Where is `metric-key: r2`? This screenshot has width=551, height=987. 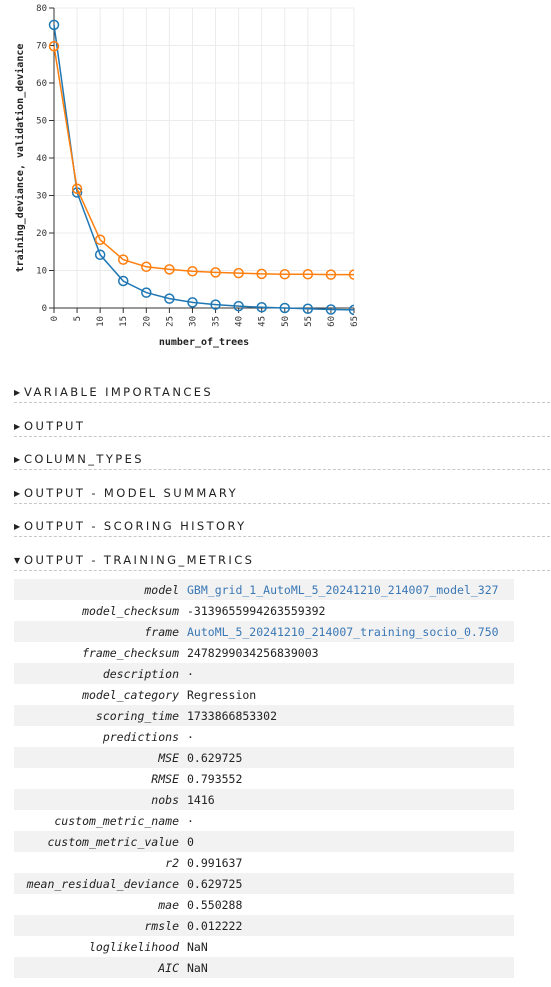
metric-key: r2 is located at coordinates (172, 862).